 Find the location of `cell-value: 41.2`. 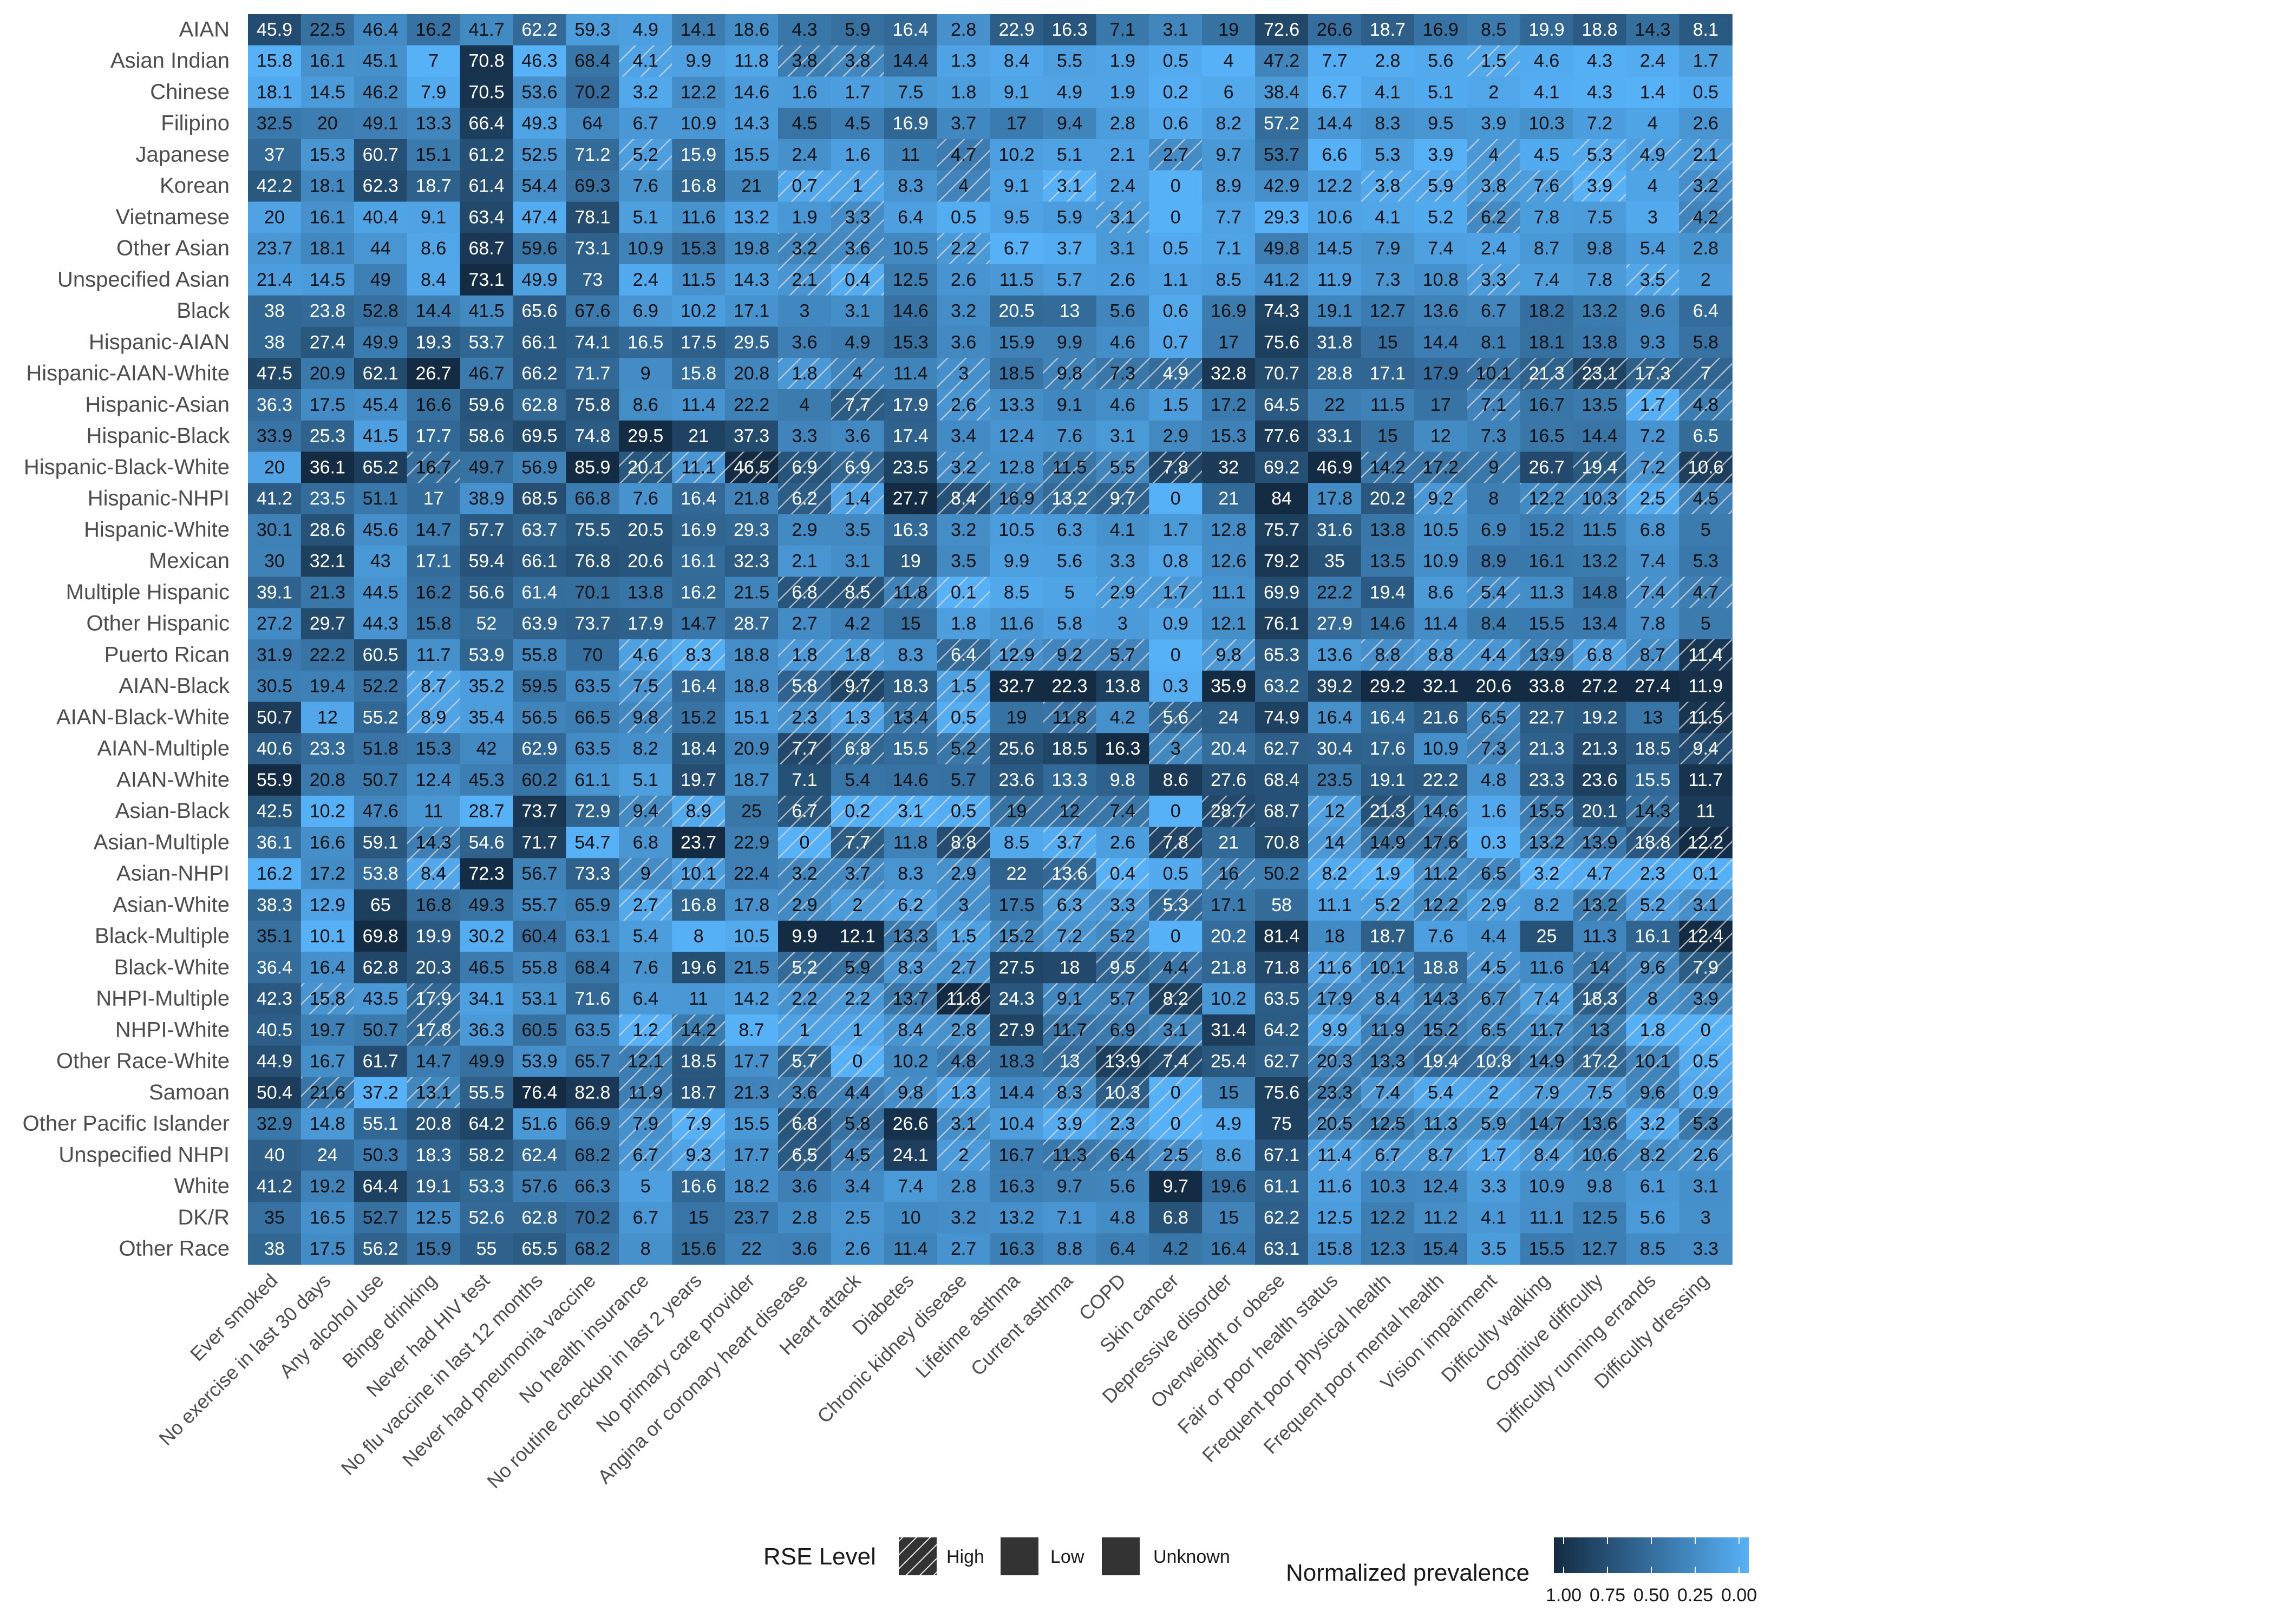

cell-value: 41.2 is located at coordinates (1282, 280).